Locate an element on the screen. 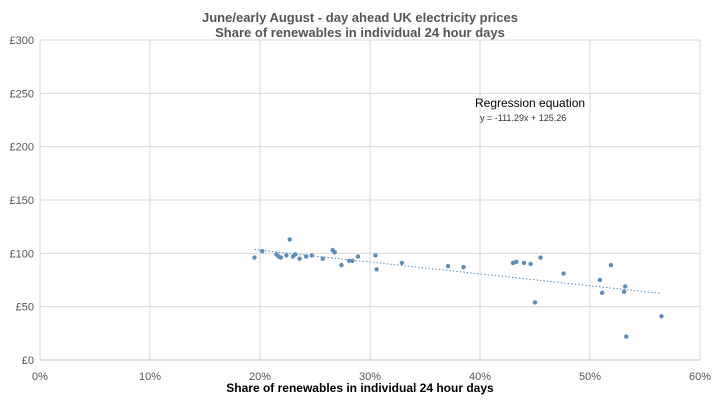  x-tick-label: 50% is located at coordinates (590, 377).